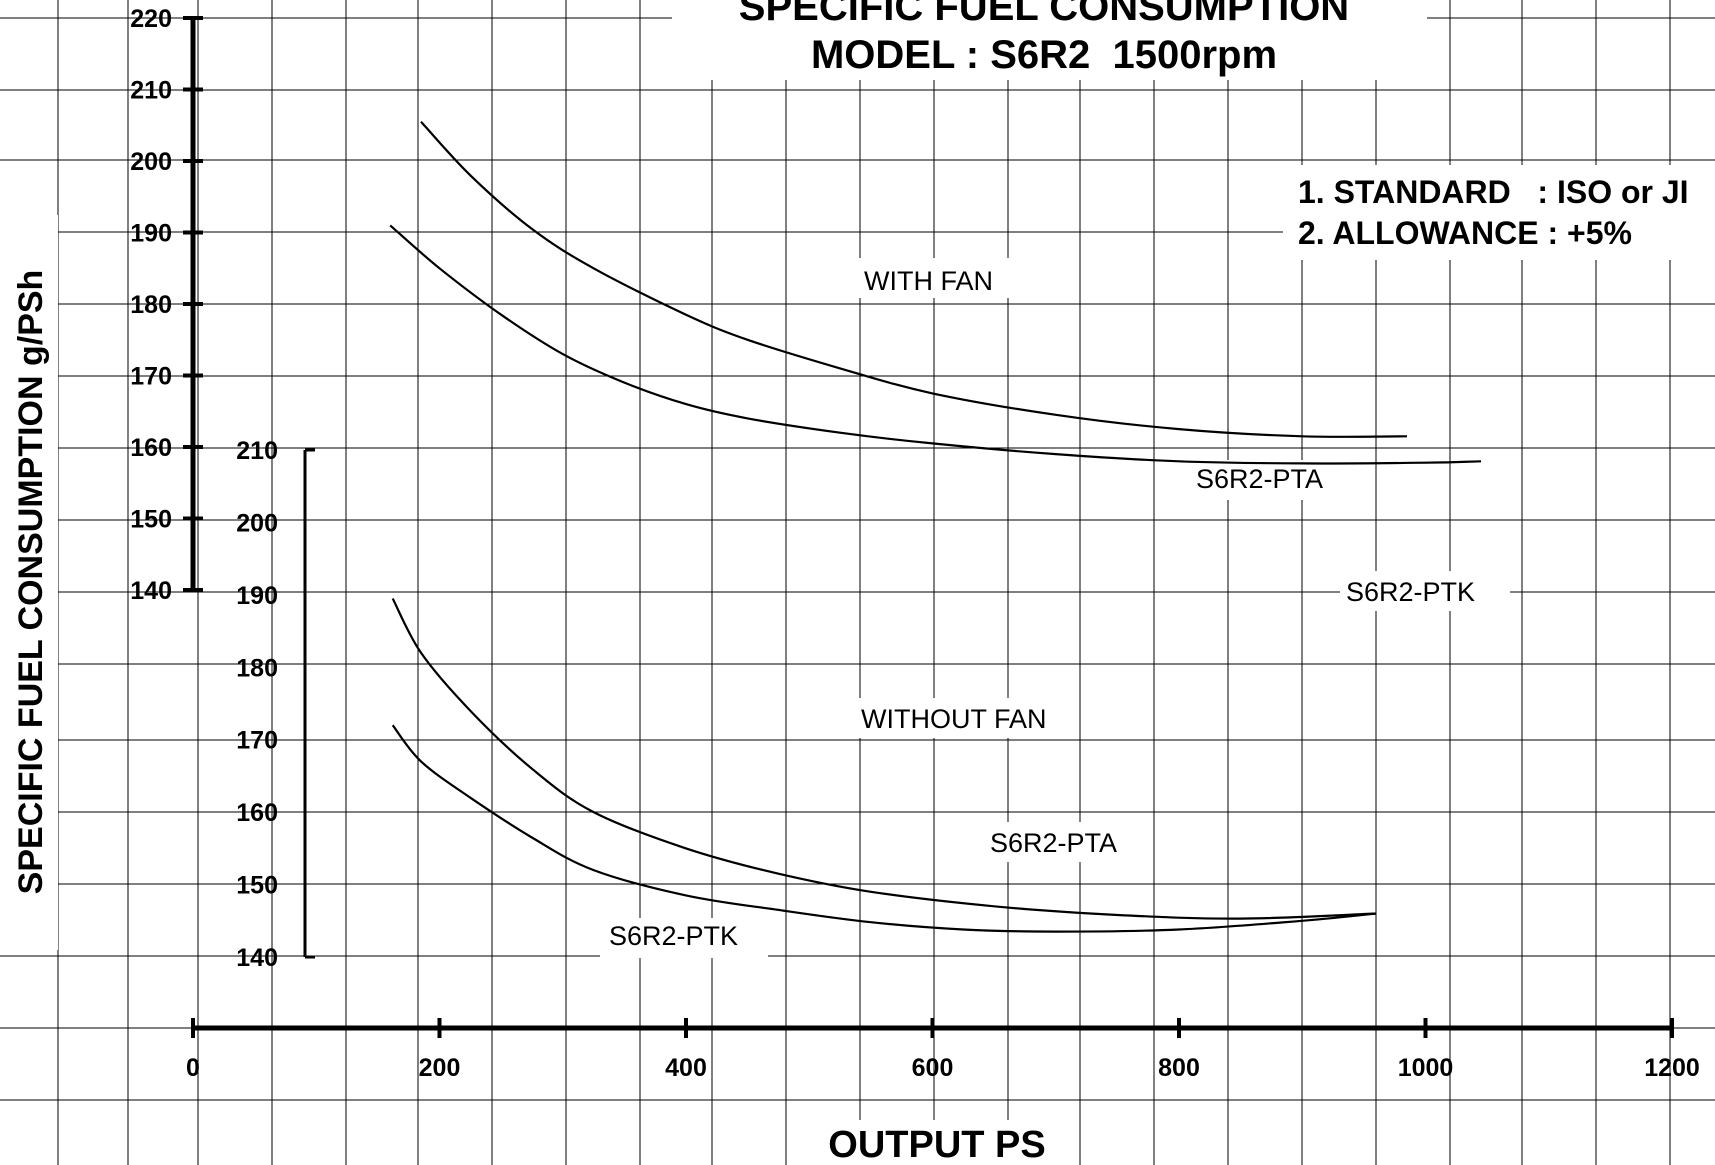 The width and height of the screenshot is (1715, 1165). I want to click on x-tick-label: 600, so click(933, 1068).